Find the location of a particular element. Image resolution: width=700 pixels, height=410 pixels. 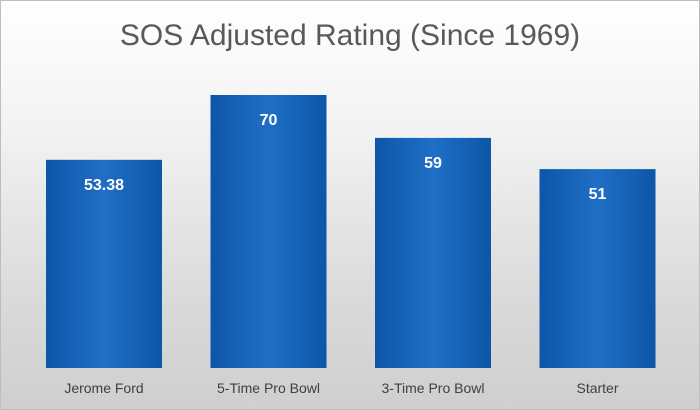

category-label: Starter is located at coordinates (597, 388).